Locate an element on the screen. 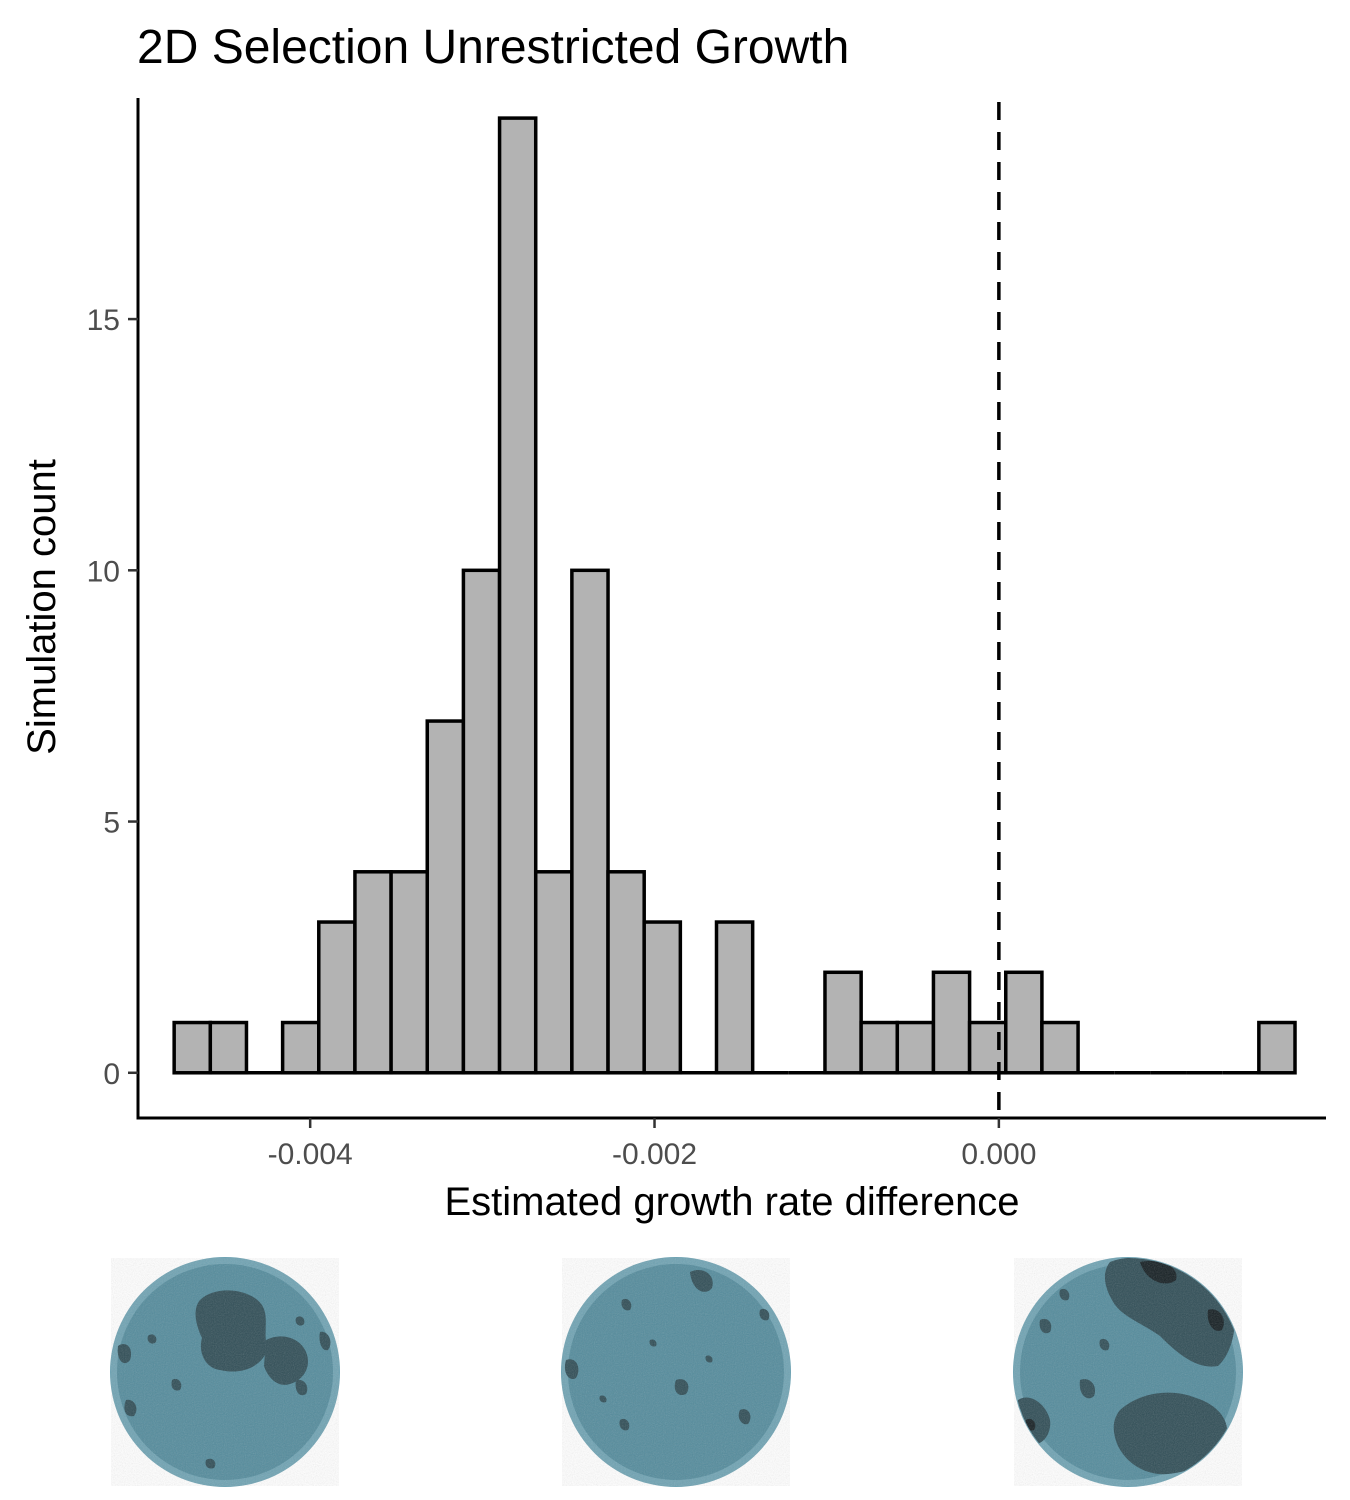  y-axis-title: Simulation count is located at coordinates (42, 607).